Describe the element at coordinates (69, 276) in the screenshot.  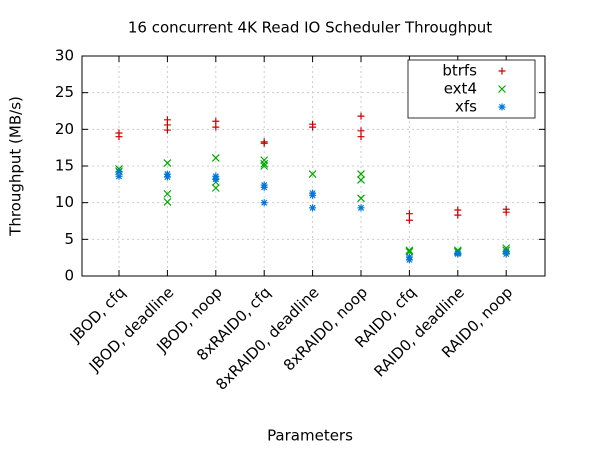
I see `y-tick-label: 0` at that location.